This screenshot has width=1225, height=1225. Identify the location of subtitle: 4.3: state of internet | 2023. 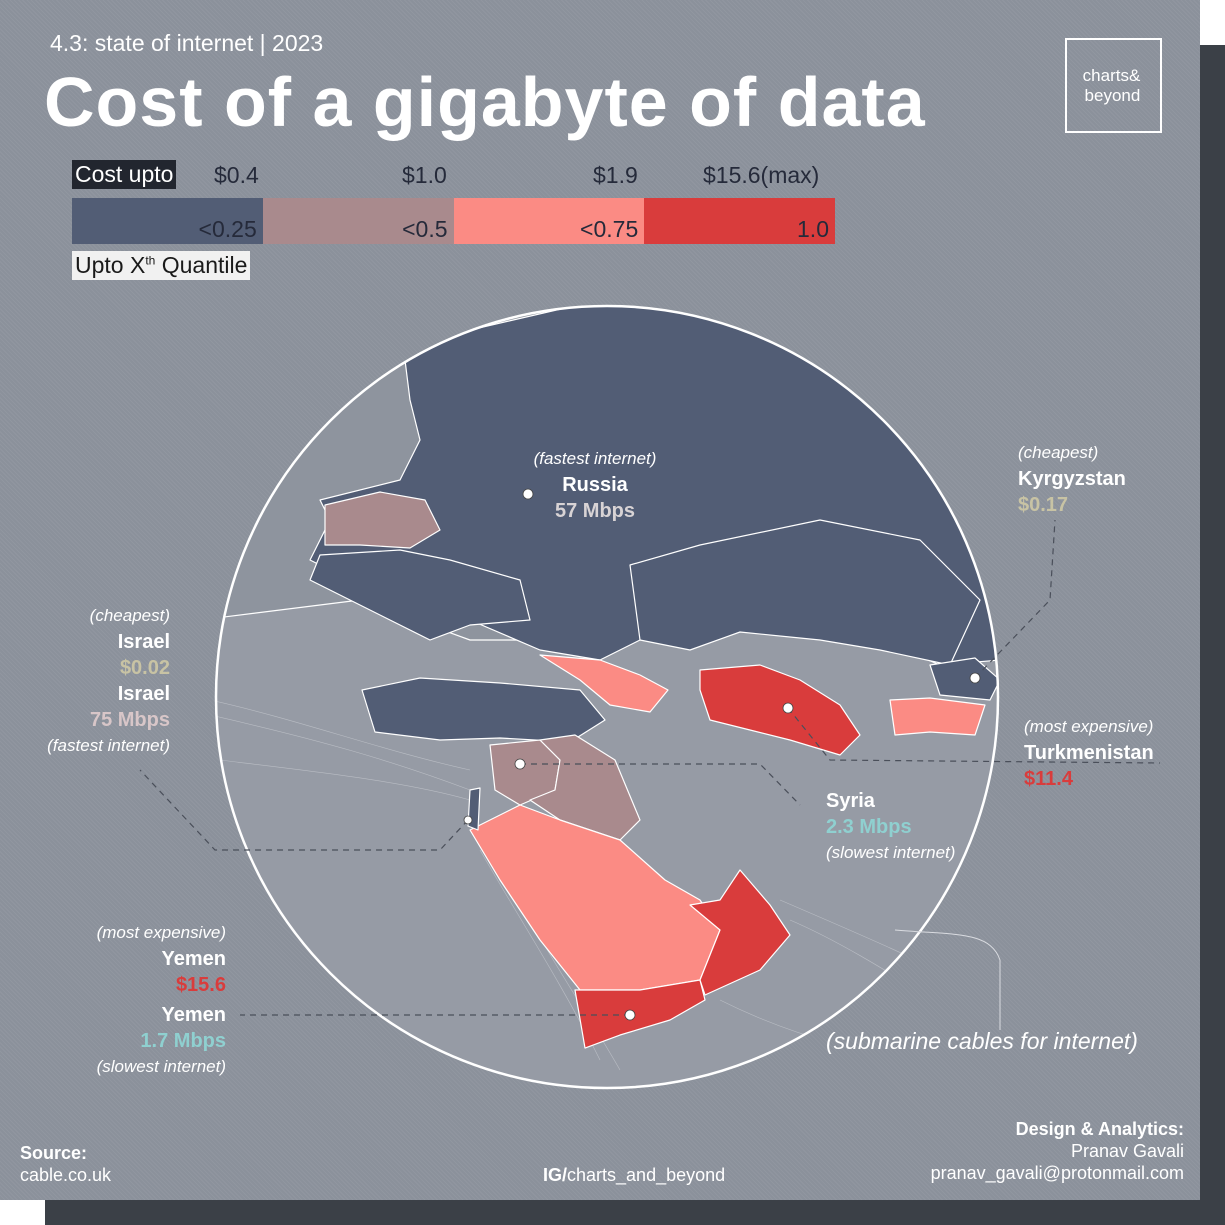
(187, 43).